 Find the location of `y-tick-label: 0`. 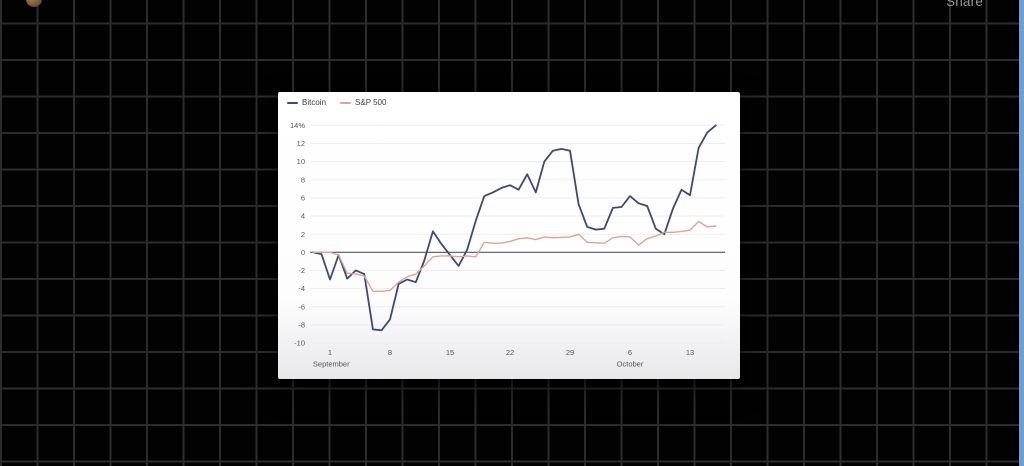

y-tick-label: 0 is located at coordinates (303, 252).